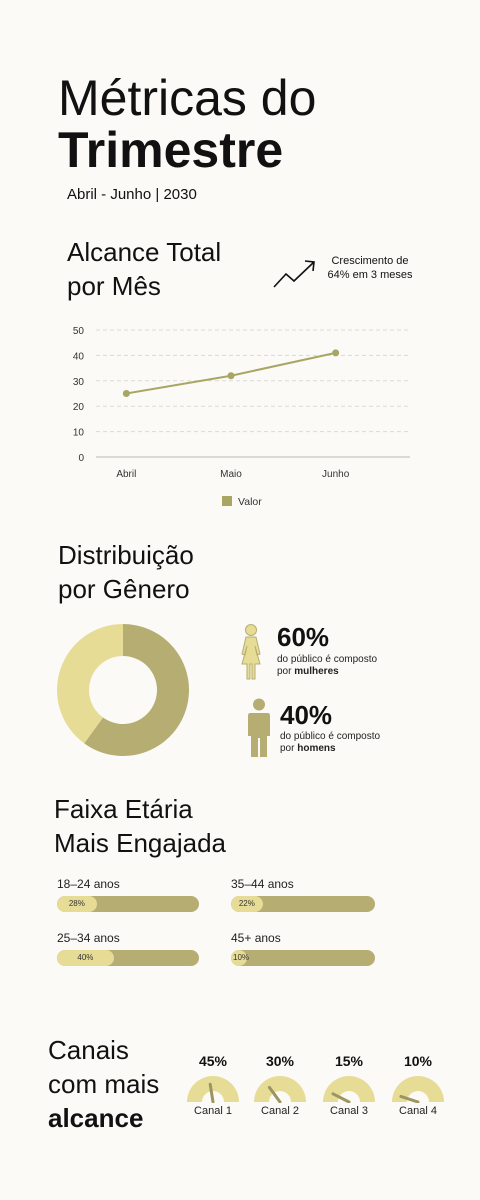  I want to click on age-group-label: 18–24 anos, so click(88, 884).